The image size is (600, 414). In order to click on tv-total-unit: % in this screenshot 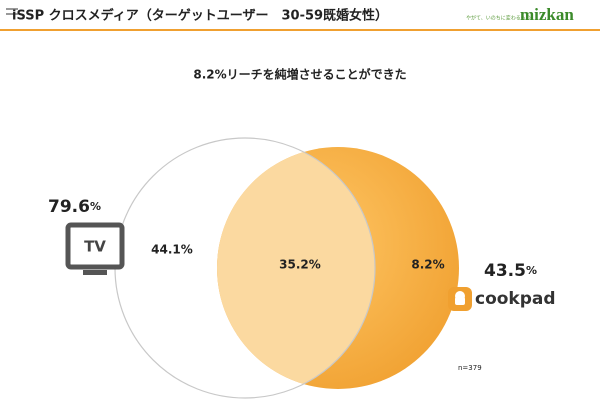, I will do `click(95, 206)`.